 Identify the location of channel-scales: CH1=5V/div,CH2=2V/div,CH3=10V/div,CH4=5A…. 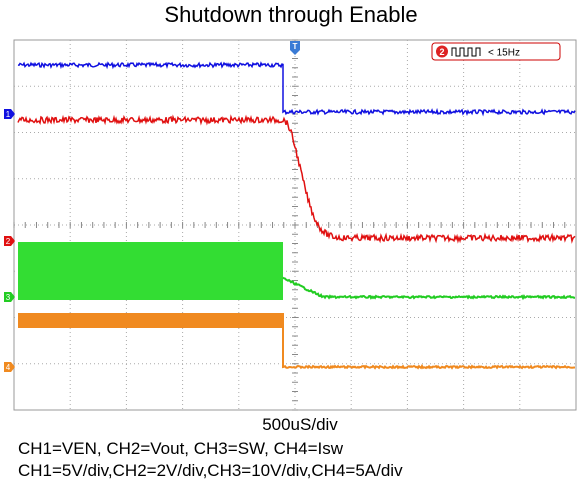
(210, 470).